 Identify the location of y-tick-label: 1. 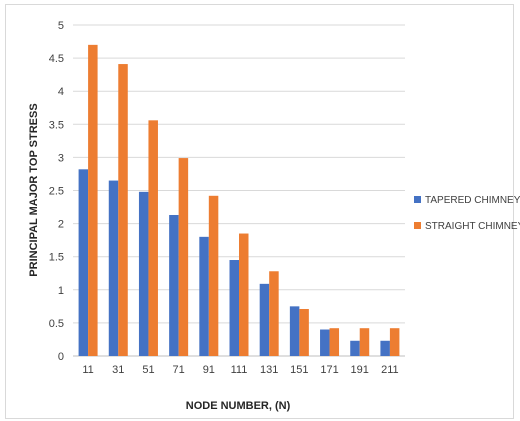
(61, 291).